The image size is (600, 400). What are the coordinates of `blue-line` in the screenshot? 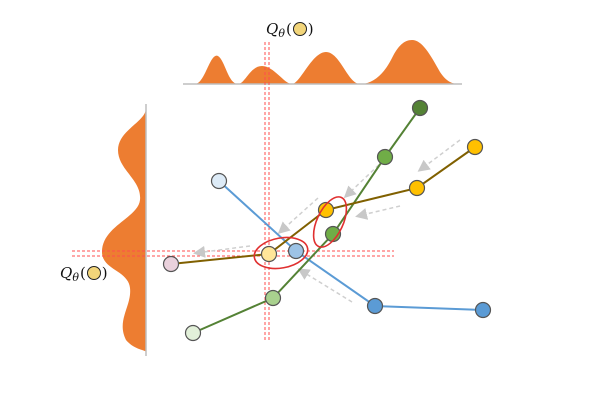 It's located at (351, 245).